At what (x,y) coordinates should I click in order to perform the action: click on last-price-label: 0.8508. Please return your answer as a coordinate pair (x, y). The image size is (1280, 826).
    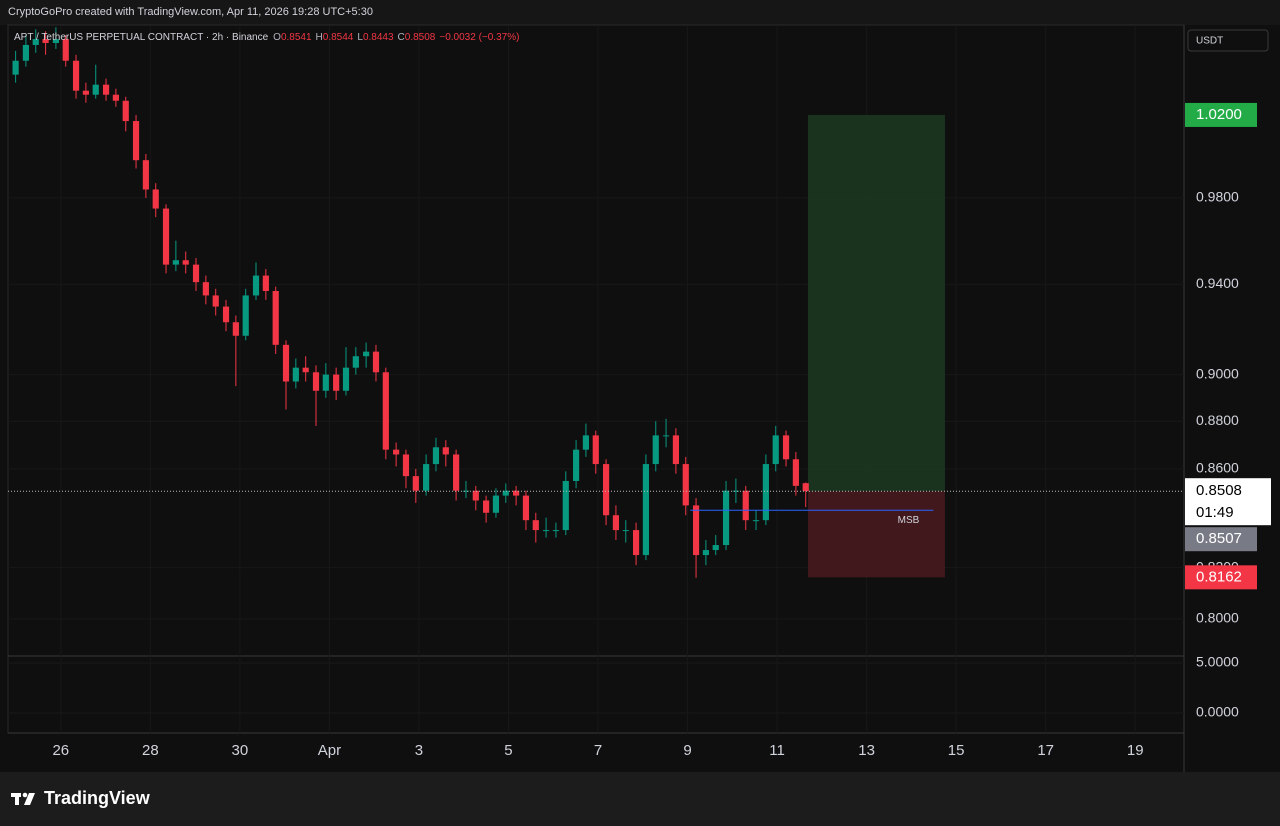
    Looking at the image, I should click on (1219, 490).